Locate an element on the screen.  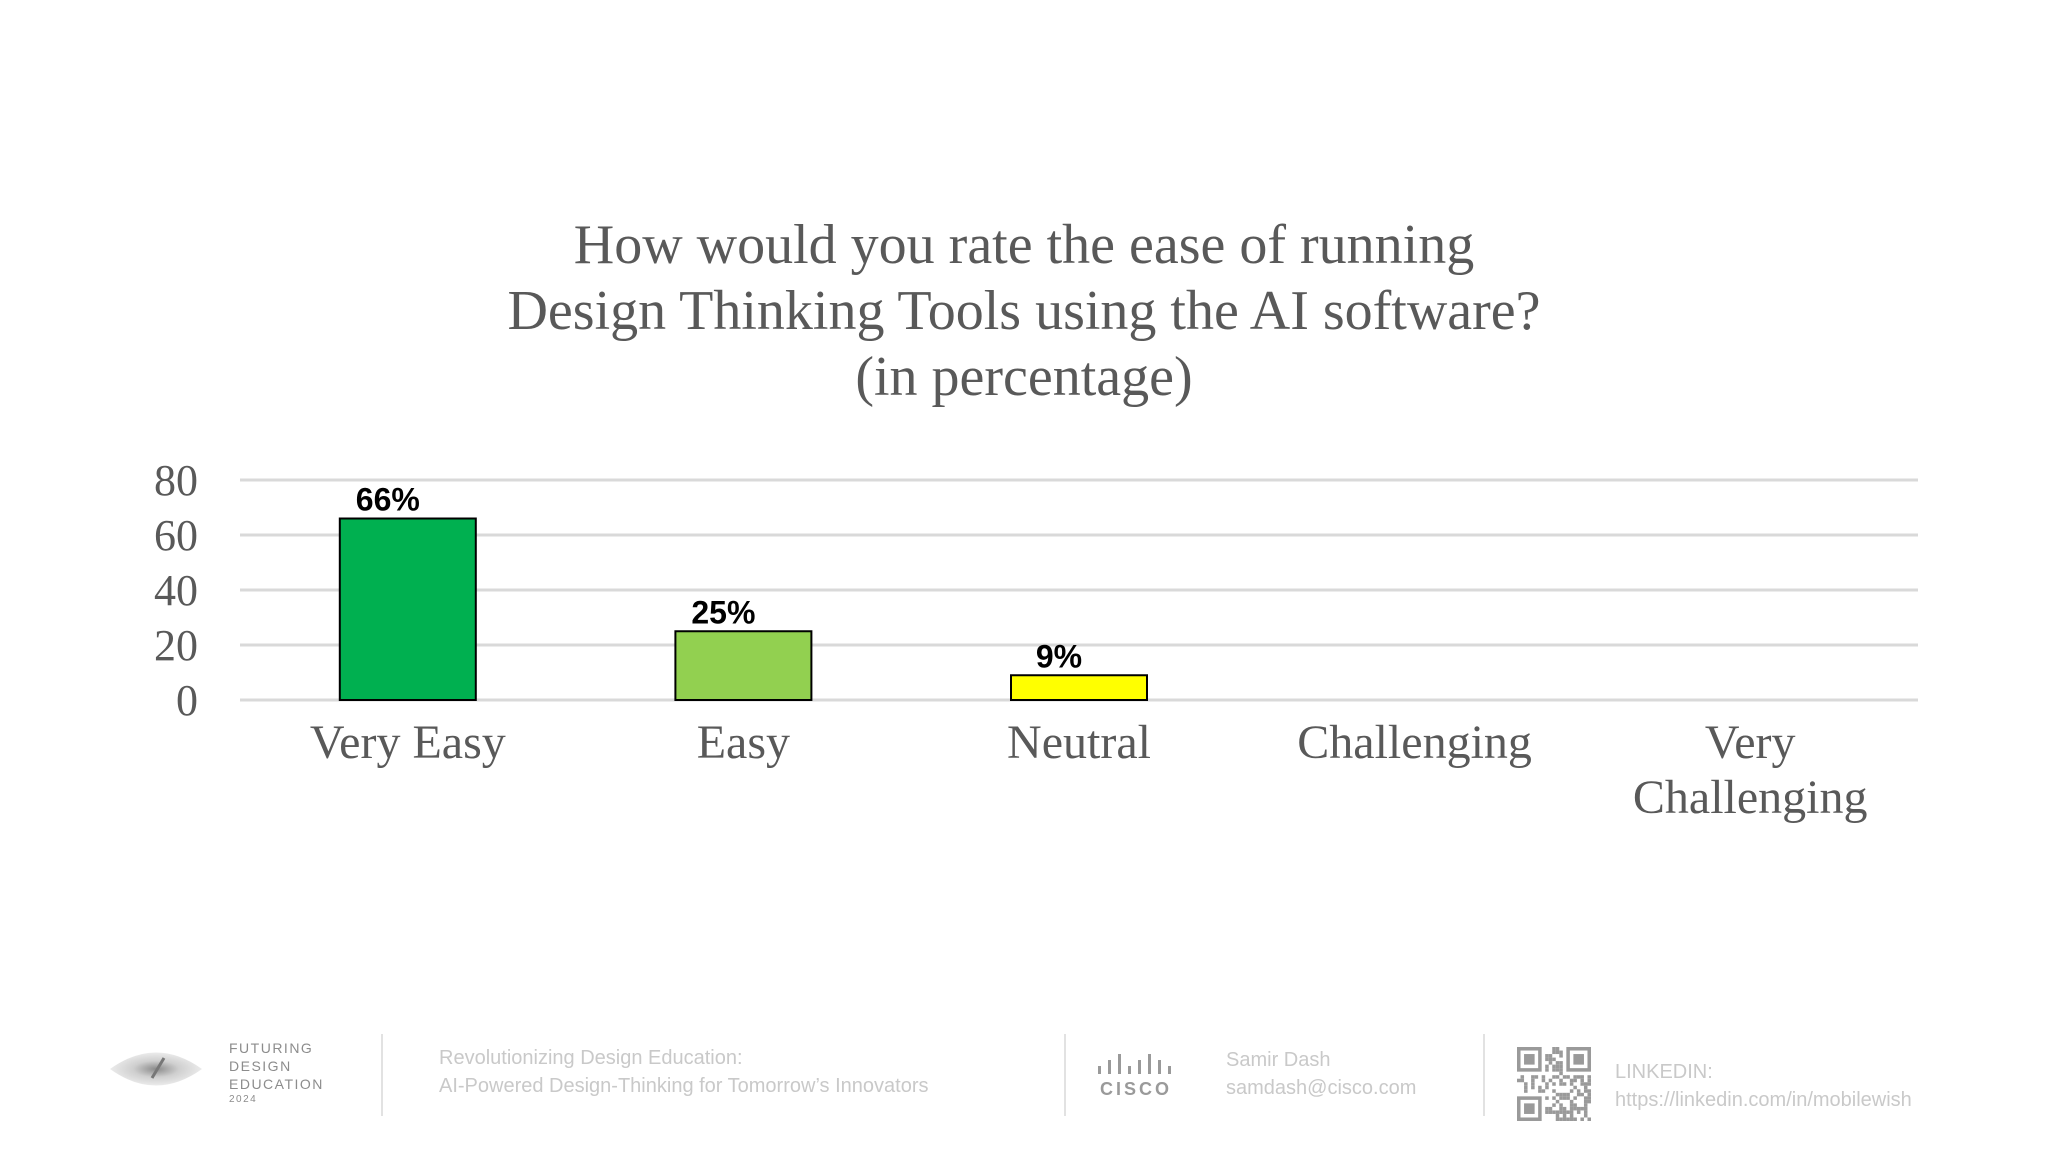
linkedin-url: https://linkedin.com/in/mobilewish is located at coordinates (1763, 1100).